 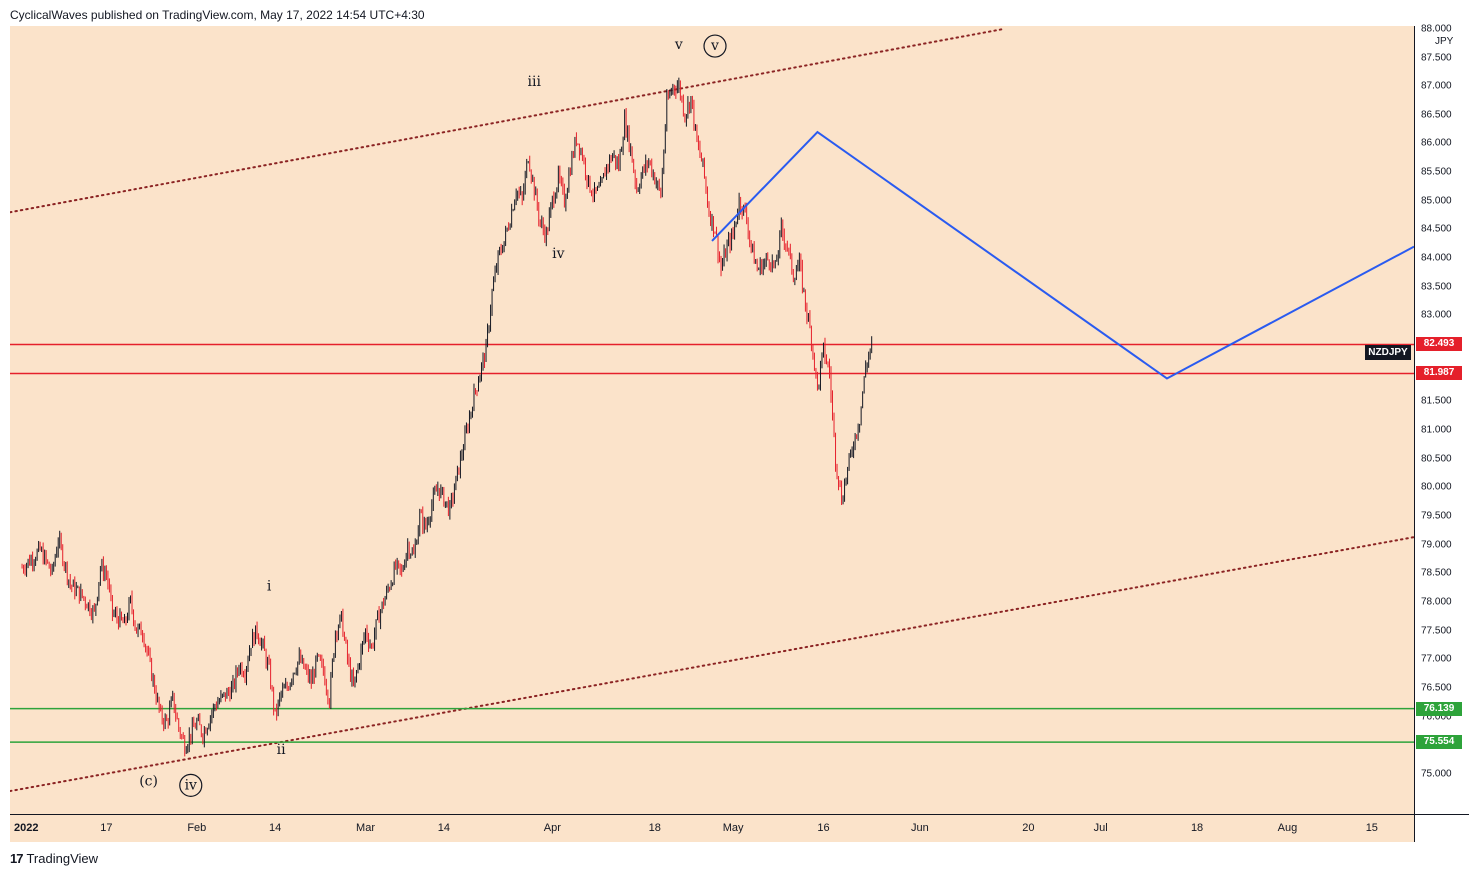 What do you see at coordinates (558, 254) in the screenshot?
I see `wave-label: iv` at bounding box center [558, 254].